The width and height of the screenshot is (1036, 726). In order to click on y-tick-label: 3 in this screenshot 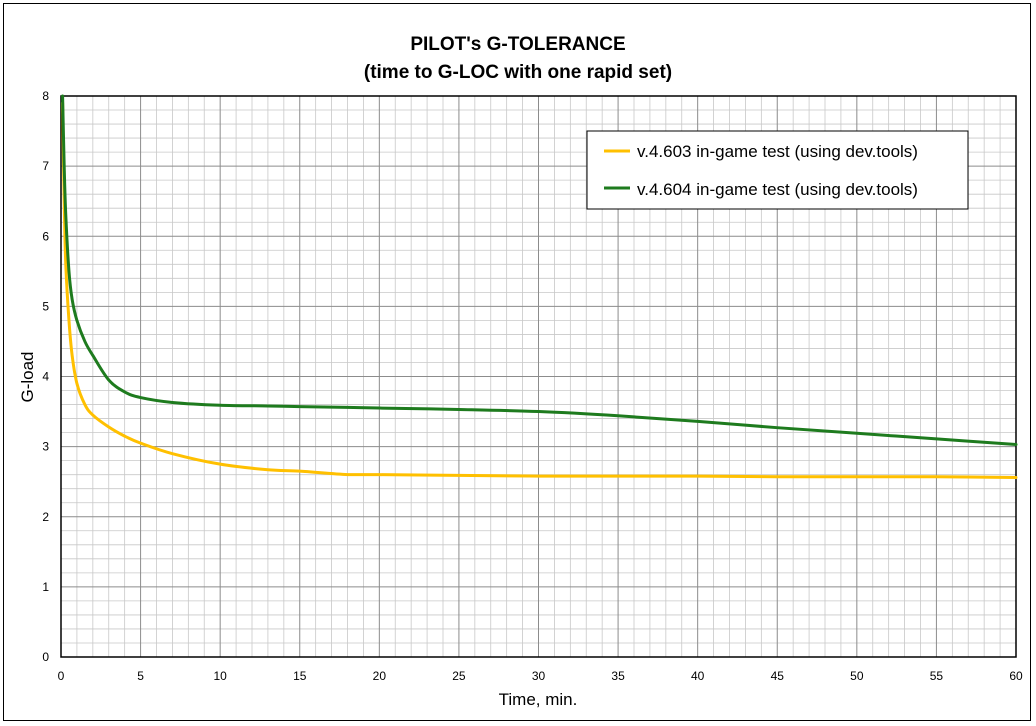, I will do `click(45, 447)`.